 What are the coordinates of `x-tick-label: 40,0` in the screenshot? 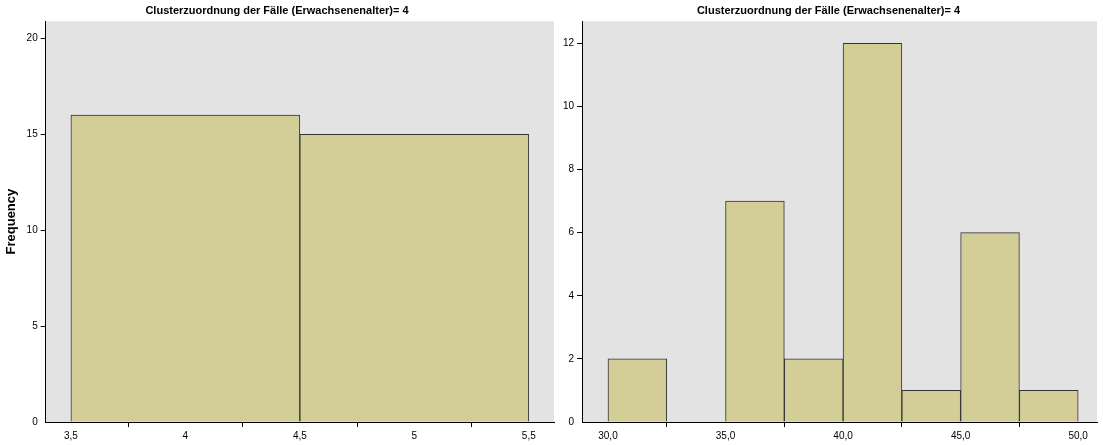 It's located at (843, 435).